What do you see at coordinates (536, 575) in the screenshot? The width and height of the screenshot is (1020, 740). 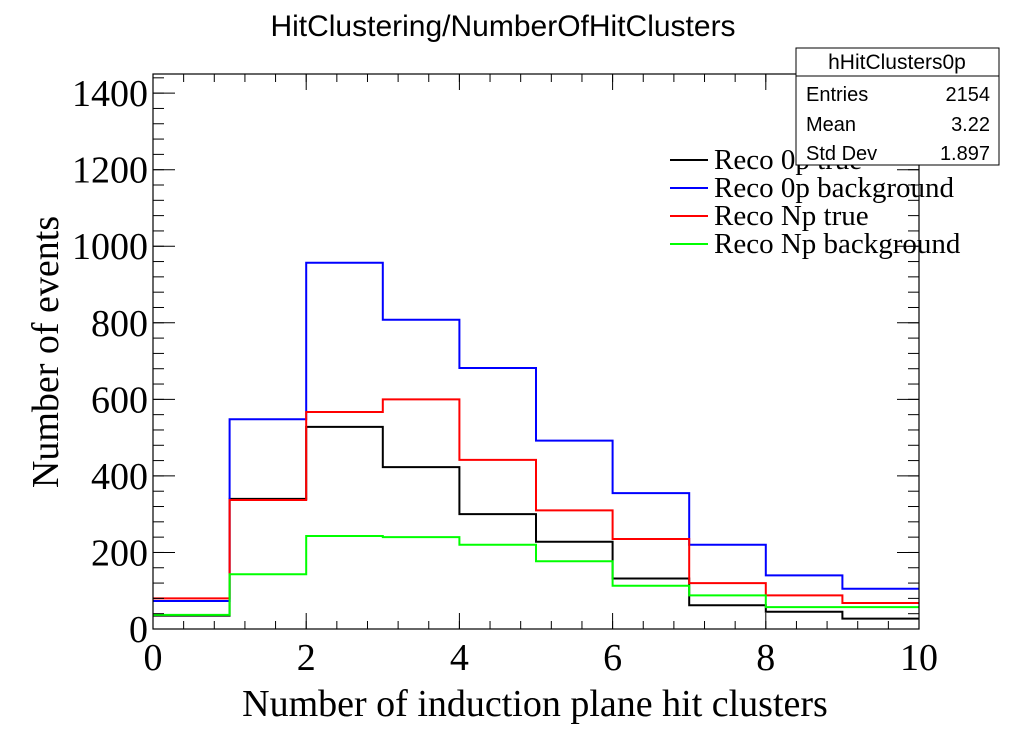 I see `histogram-series-reco-np-background` at bounding box center [536, 575].